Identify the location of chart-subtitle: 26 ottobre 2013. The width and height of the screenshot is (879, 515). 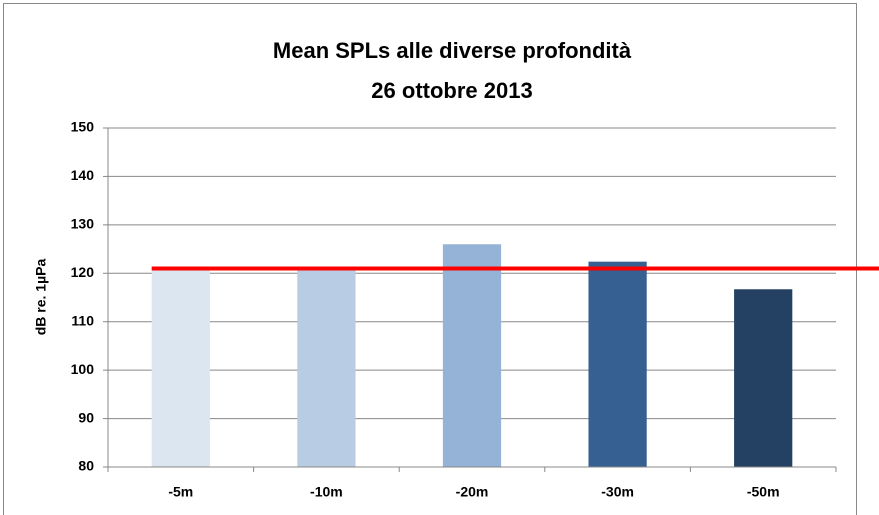
(451, 90).